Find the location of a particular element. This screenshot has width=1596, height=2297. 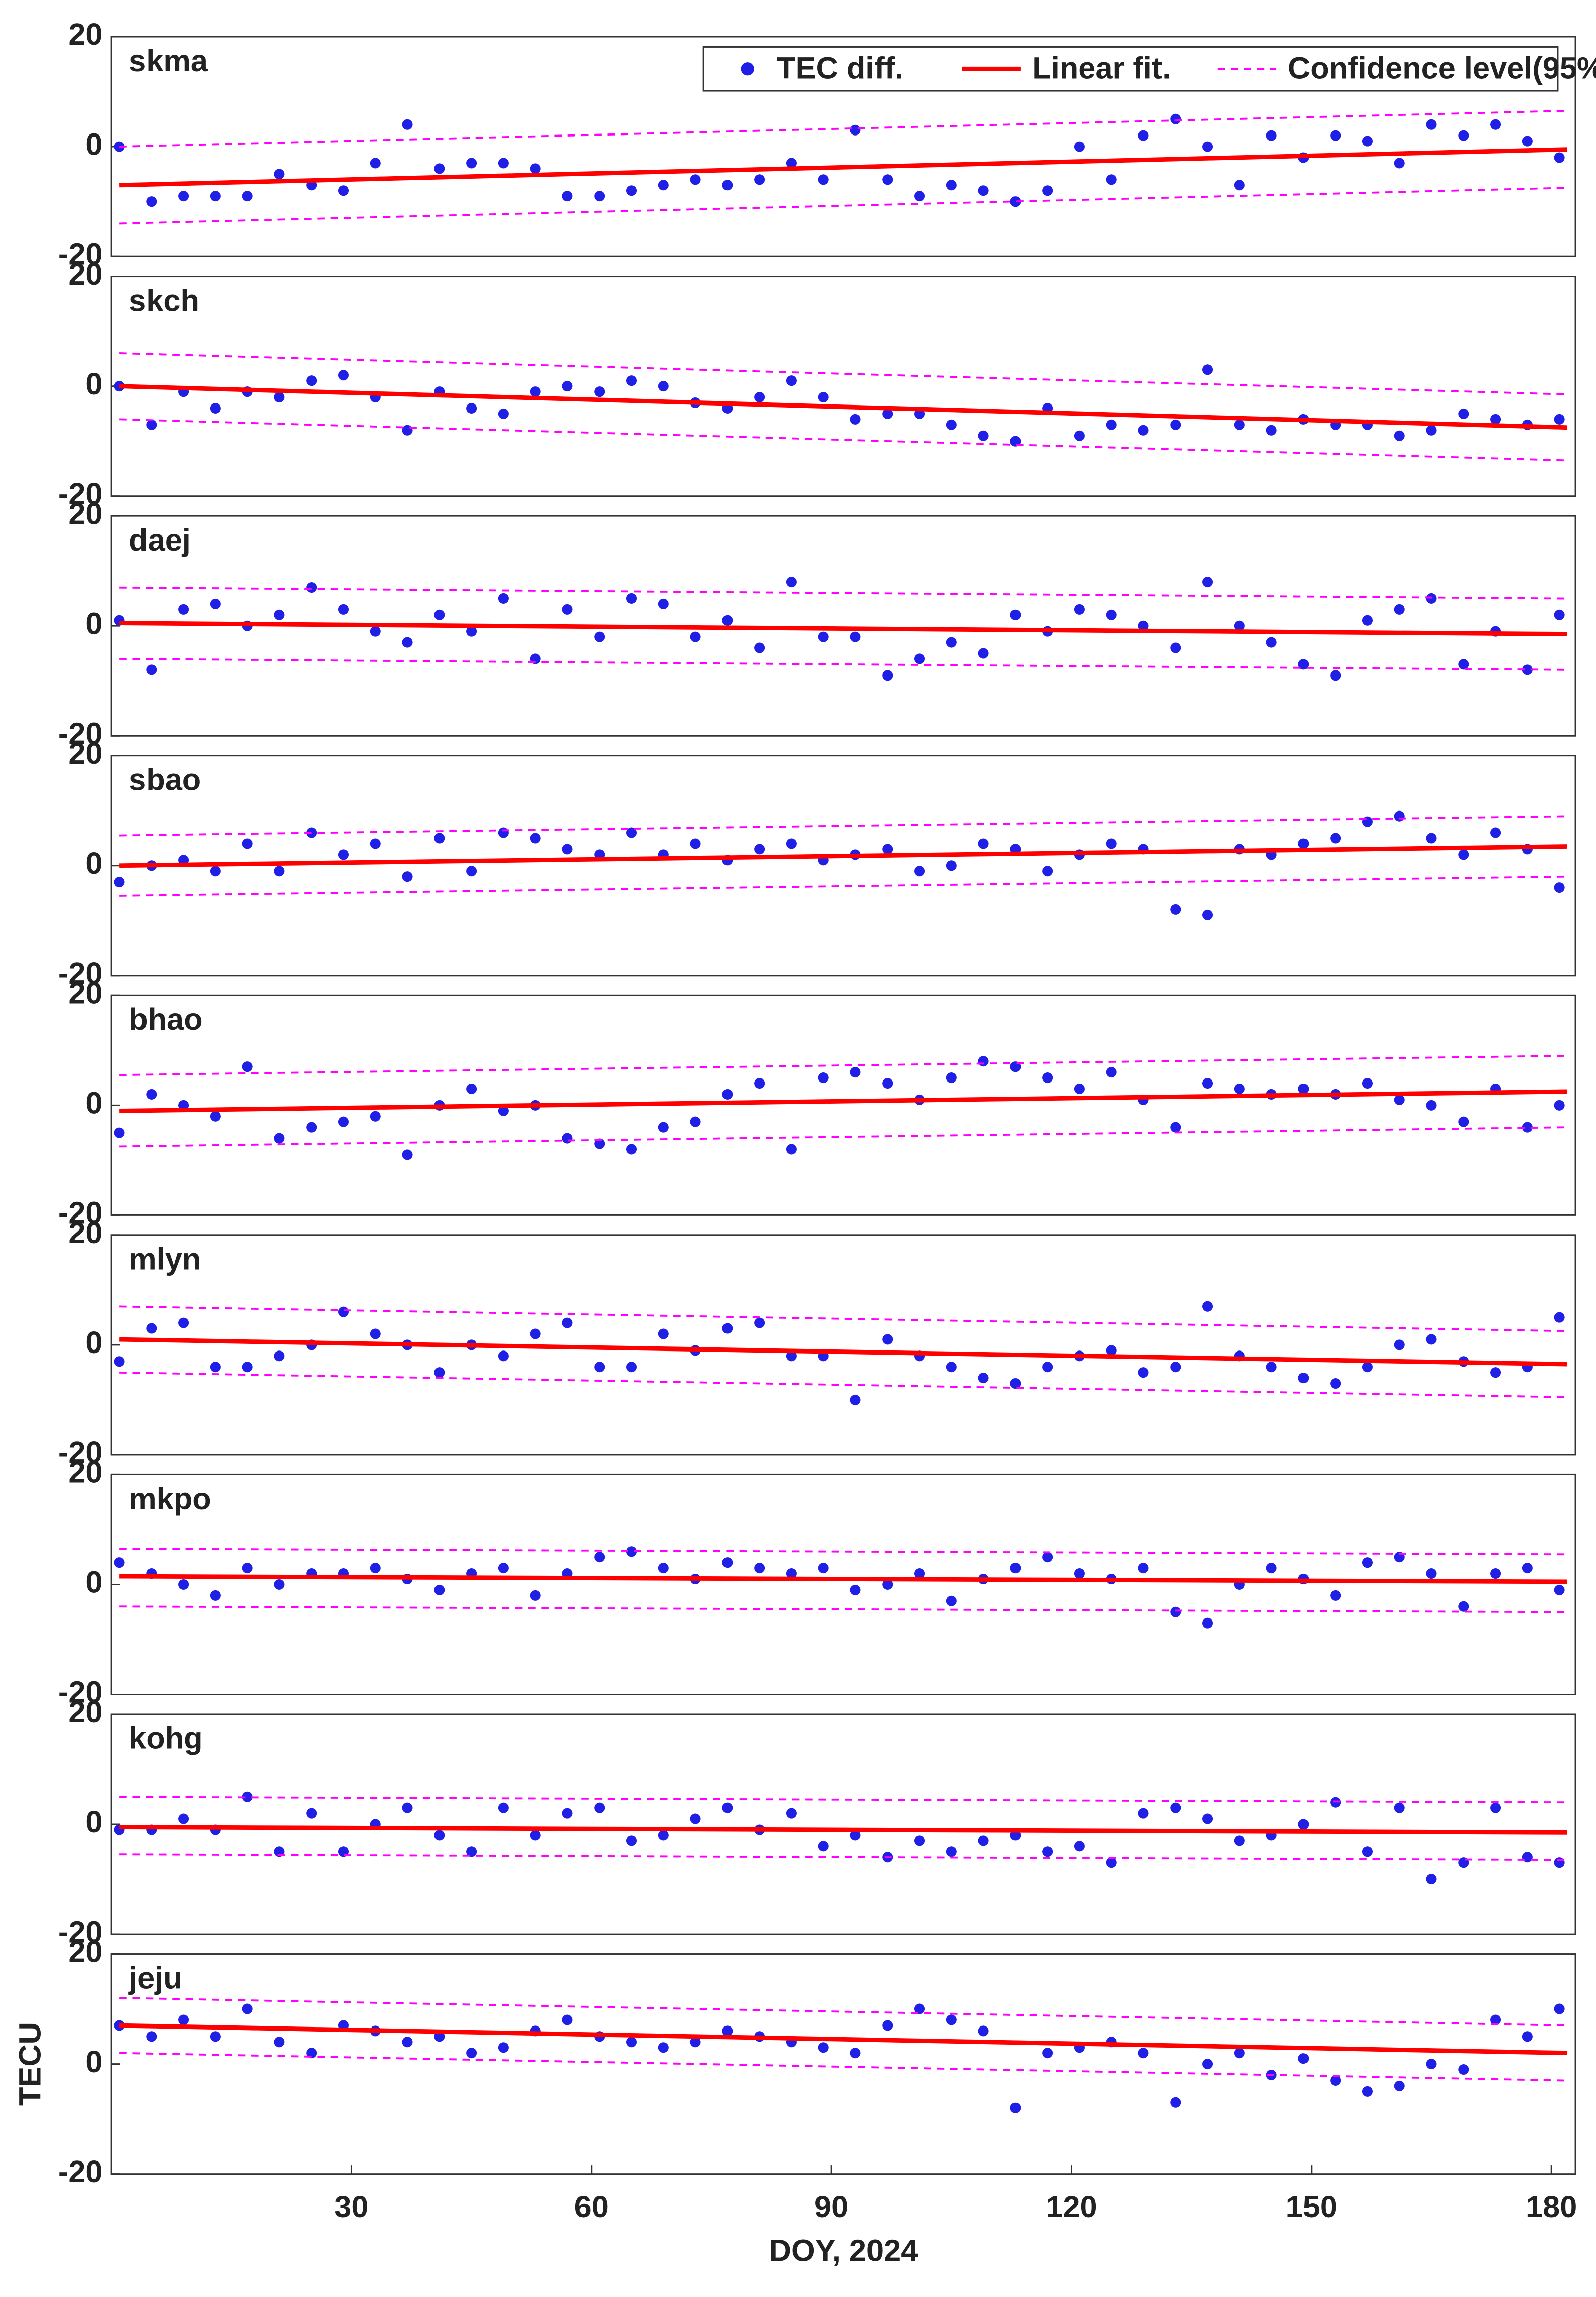

station-label: kohg is located at coordinates (166, 1738).